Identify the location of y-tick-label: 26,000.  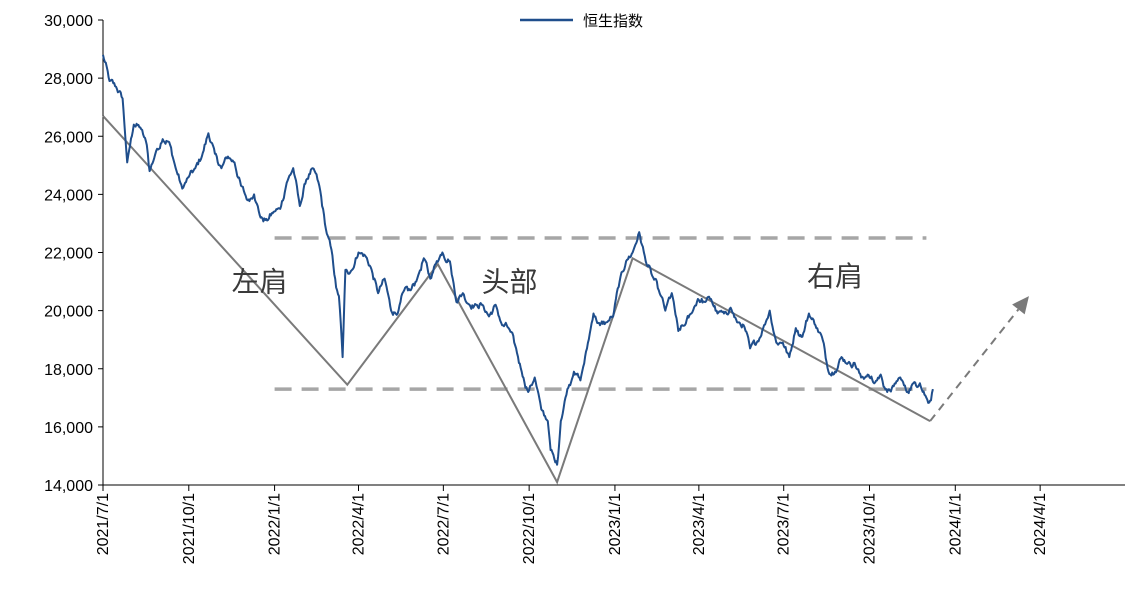
(68, 137).